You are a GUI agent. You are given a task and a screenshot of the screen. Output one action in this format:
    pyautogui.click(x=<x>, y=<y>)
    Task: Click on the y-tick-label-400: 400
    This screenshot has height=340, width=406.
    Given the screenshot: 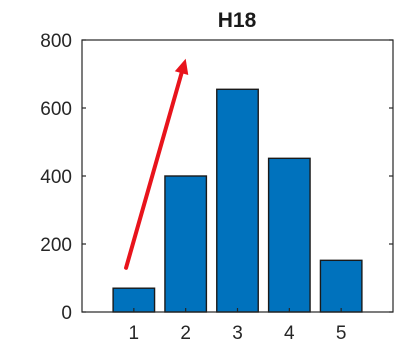 What is the action you would take?
    pyautogui.click(x=56, y=177)
    